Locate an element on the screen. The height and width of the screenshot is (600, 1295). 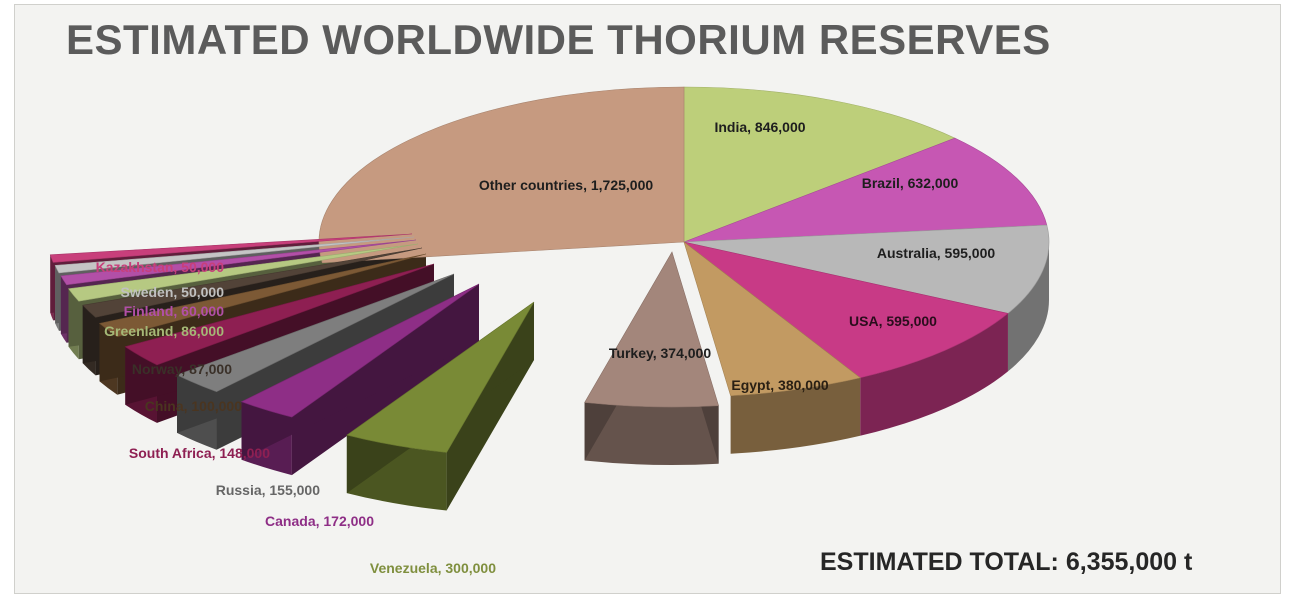
label-turkey: Turkey, 374,000 is located at coordinates (660, 353).